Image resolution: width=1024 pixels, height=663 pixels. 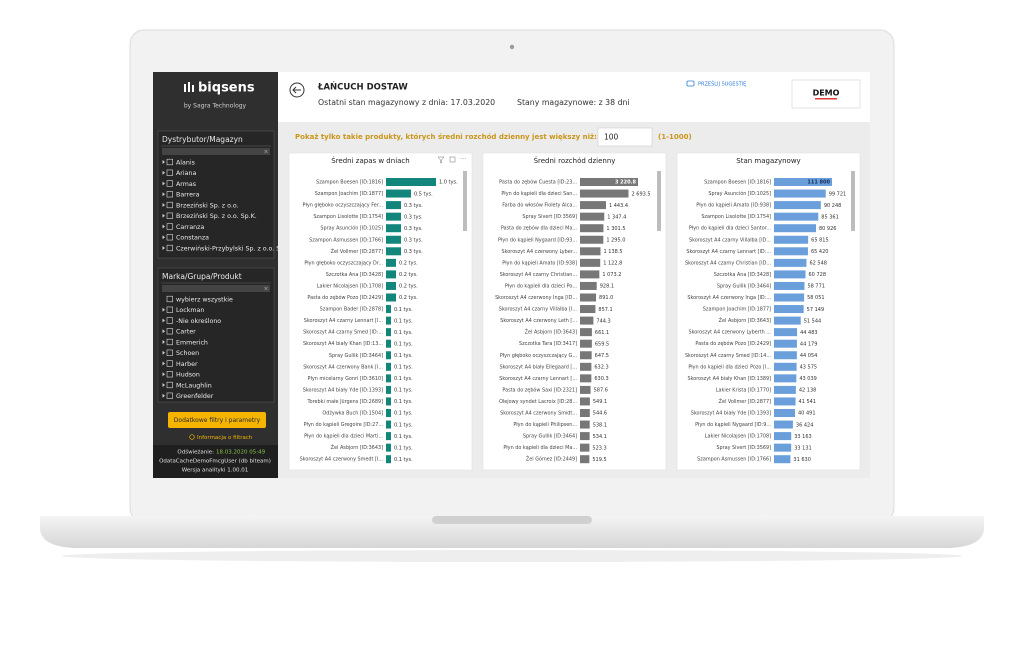 What do you see at coordinates (463, 159) in the screenshot?
I see `more-icon: ⋯` at bounding box center [463, 159].